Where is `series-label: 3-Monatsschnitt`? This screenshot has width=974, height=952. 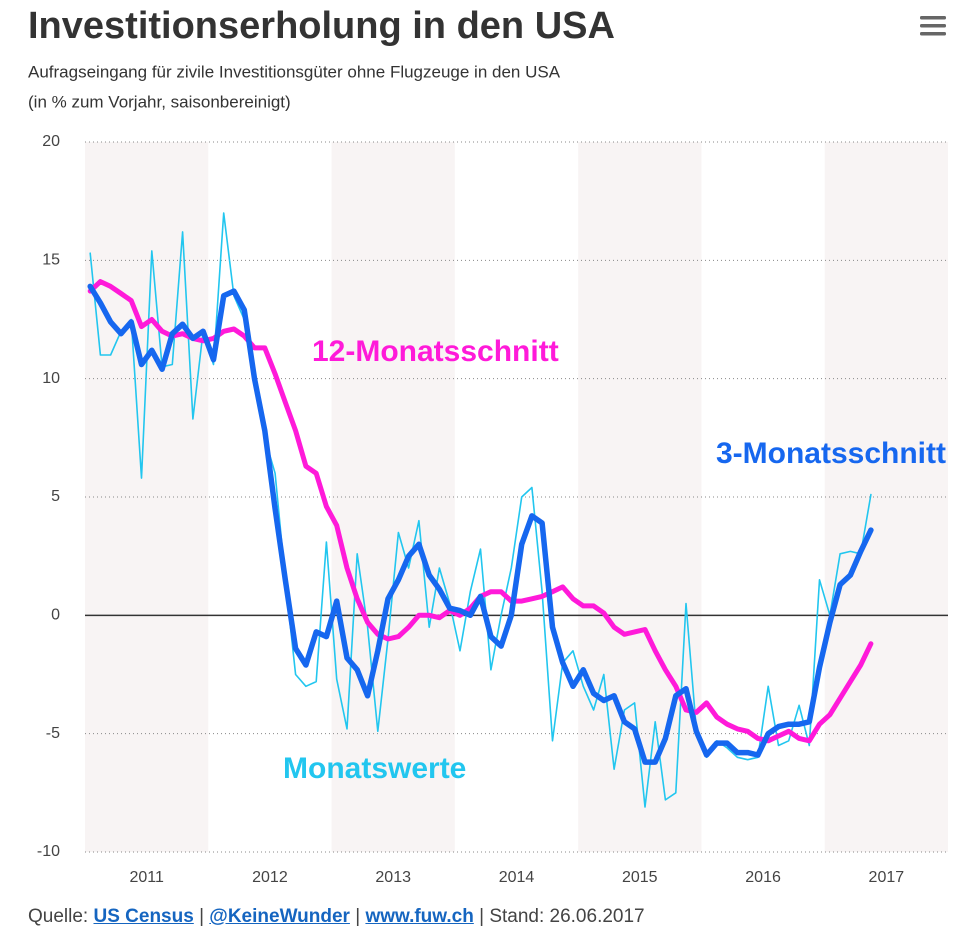 series-label: 3-Monatsschnitt is located at coordinates (831, 453).